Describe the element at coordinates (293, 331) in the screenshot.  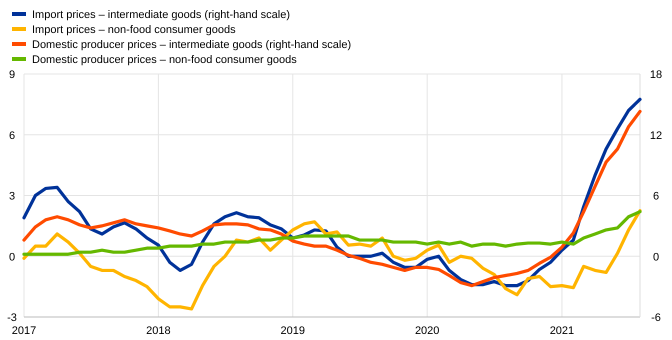
I see `x-tick-label: 2019` at that location.